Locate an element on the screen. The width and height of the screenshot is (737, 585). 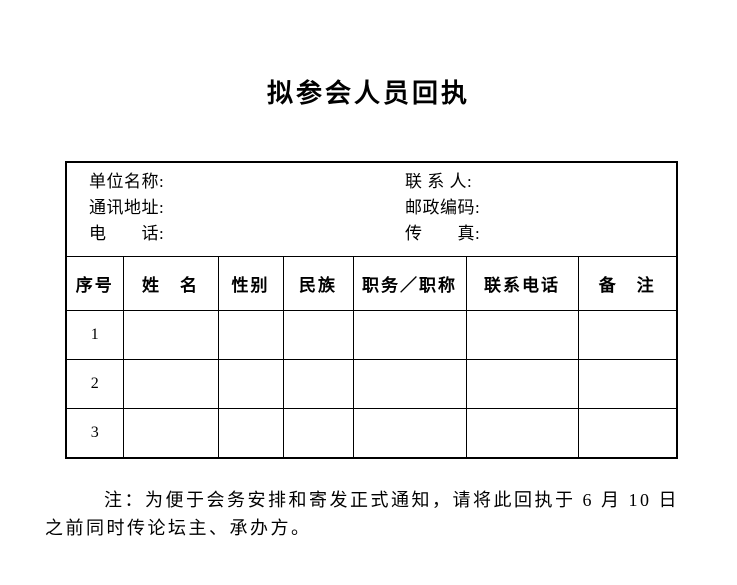
row3-remarks-cell is located at coordinates (627, 433).